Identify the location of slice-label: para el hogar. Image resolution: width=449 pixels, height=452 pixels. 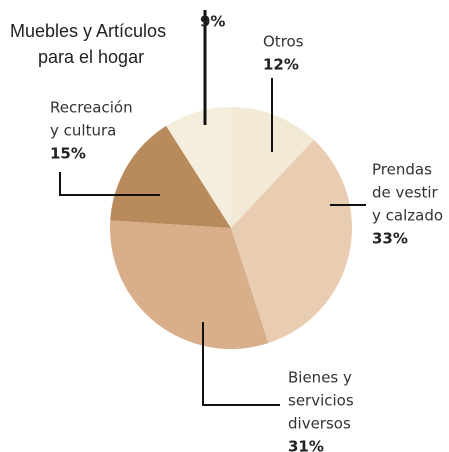
(91, 57).